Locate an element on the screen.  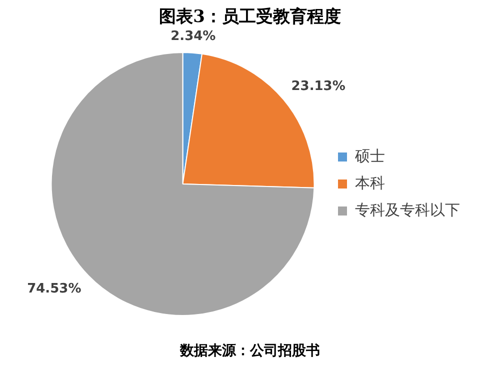
legend-label: 硕士 is located at coordinates (369, 155).